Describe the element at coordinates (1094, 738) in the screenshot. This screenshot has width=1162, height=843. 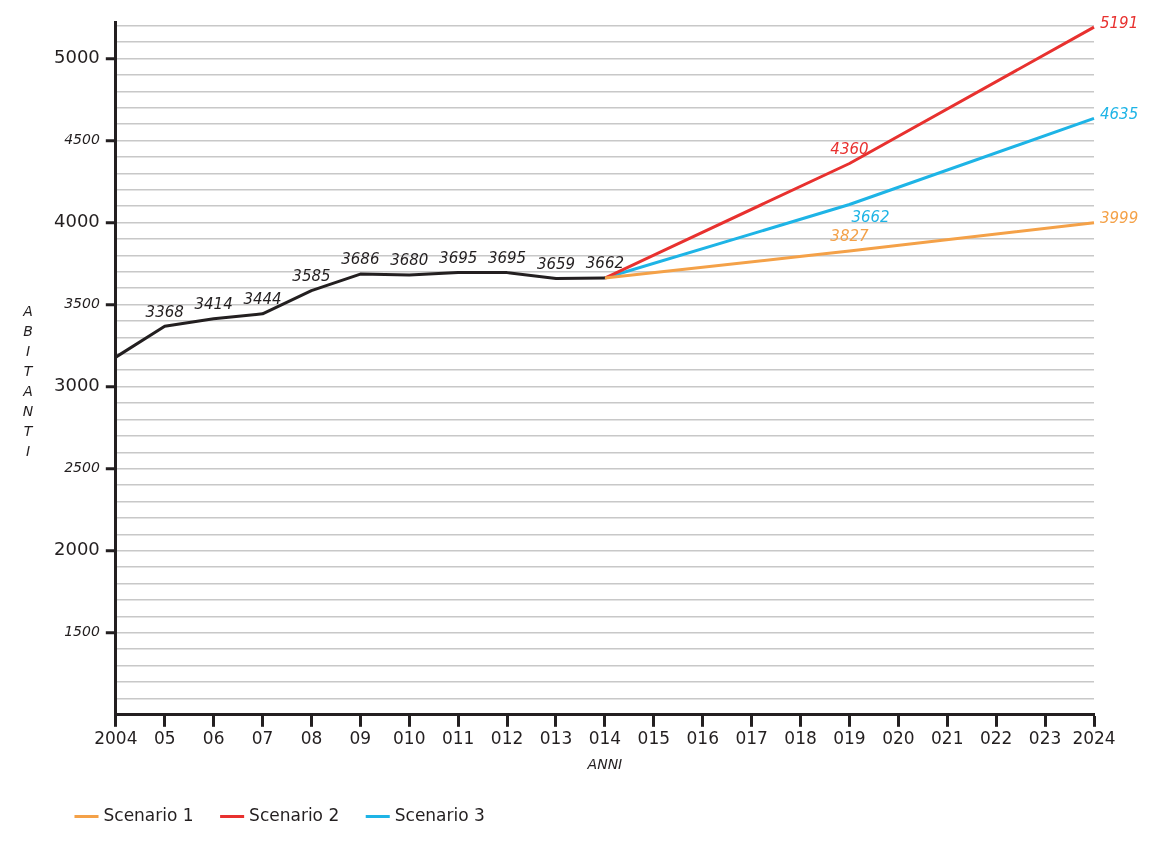
I see `x-tick-label: 2024` at that location.